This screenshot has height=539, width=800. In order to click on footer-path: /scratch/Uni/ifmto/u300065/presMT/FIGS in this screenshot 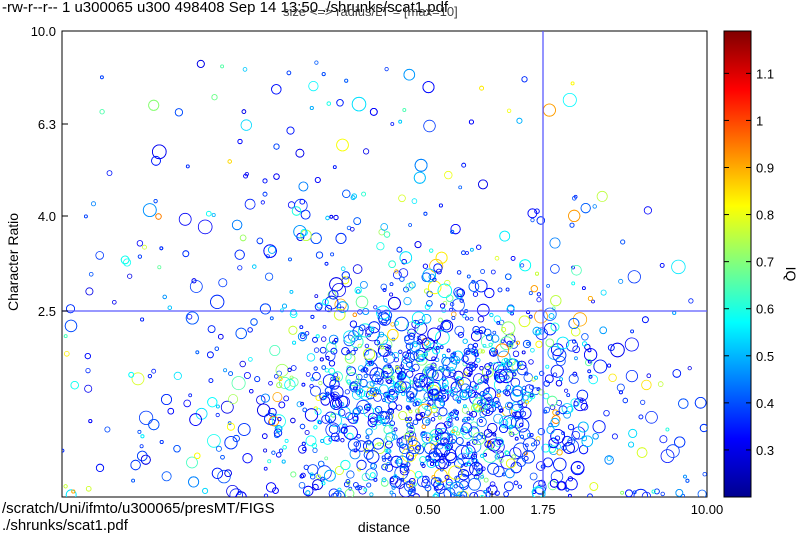, I will do `click(138, 508)`.